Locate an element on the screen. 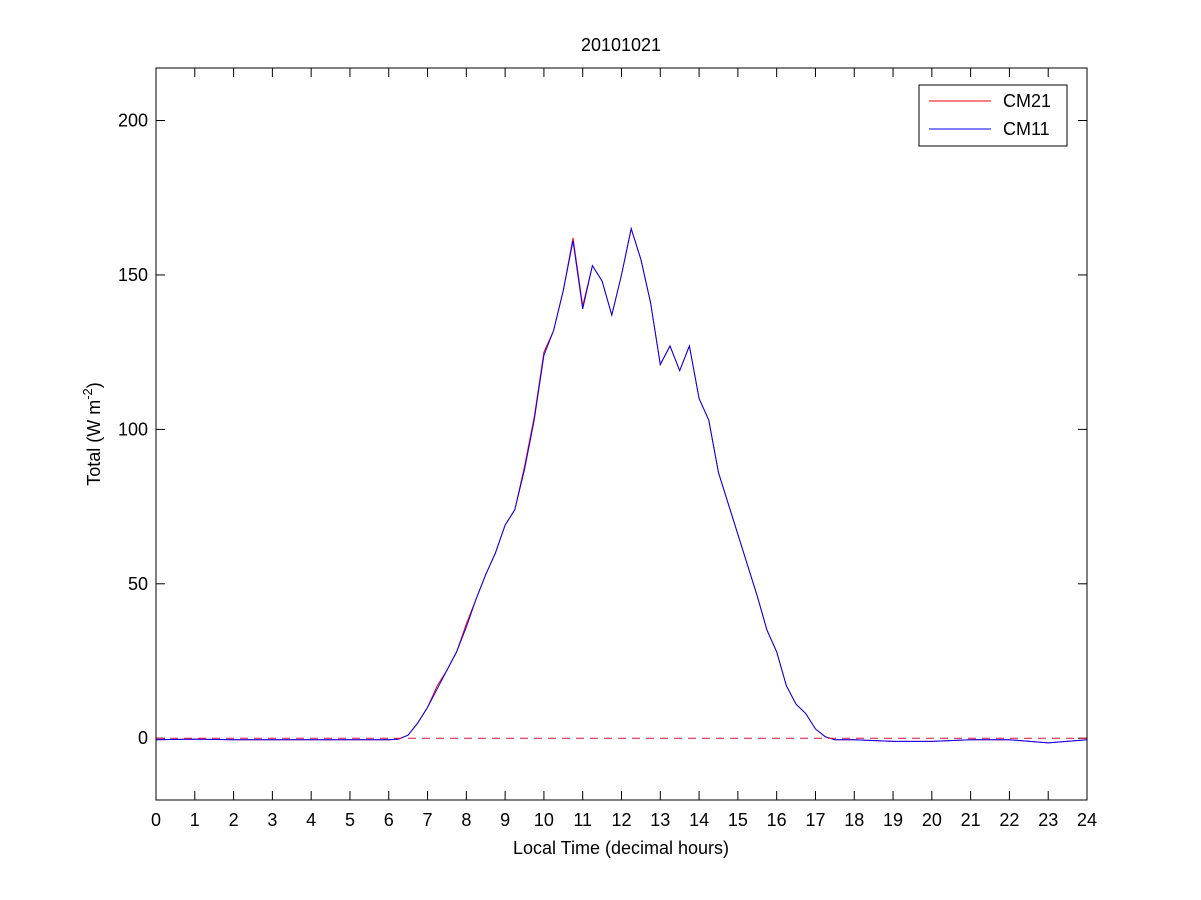 The height and width of the screenshot is (900, 1201). x-tick-label: 6 is located at coordinates (389, 820).